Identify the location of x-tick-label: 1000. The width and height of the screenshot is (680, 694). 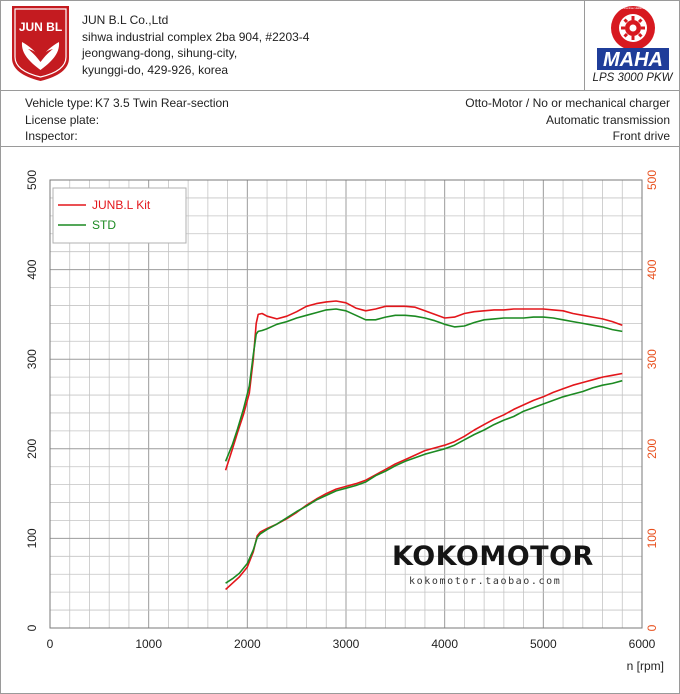
(148, 644).